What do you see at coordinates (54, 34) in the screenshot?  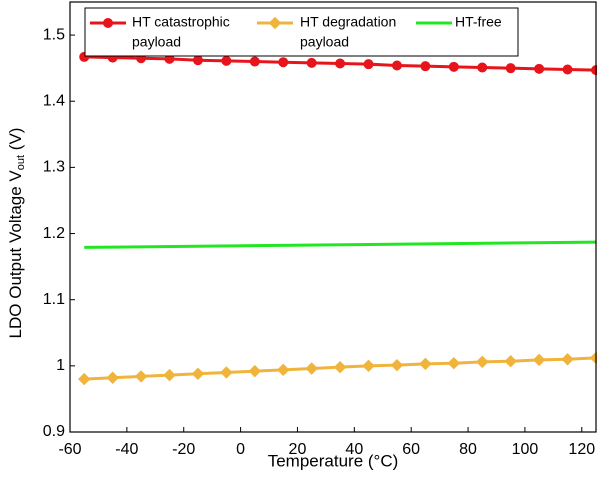 I see `y-tick-label: 1.5` at bounding box center [54, 34].